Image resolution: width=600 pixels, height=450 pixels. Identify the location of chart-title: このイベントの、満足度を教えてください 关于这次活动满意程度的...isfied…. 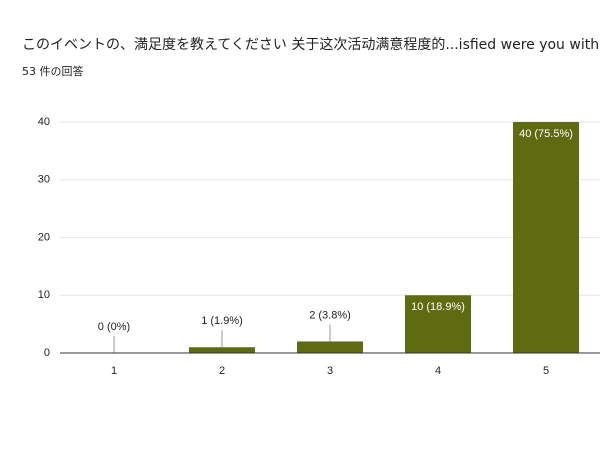
(311, 44).